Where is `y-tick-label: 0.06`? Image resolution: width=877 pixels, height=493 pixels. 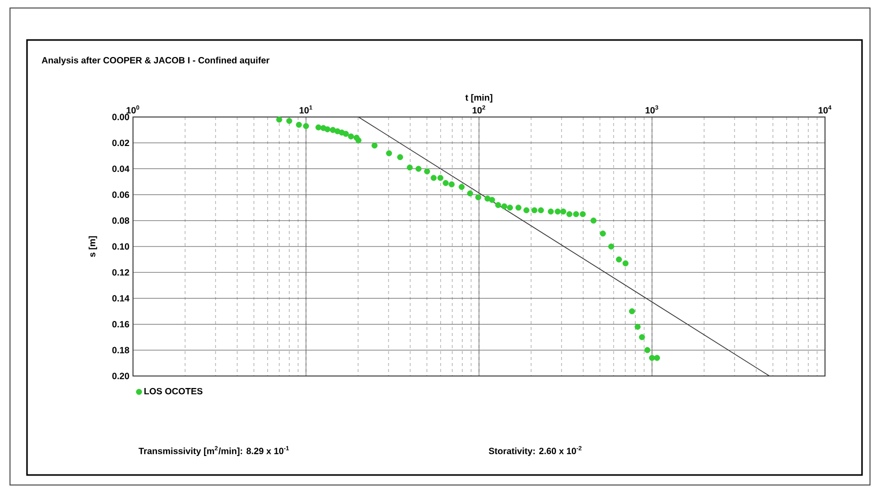
y-tick-label: 0.06 is located at coordinates (121, 195).